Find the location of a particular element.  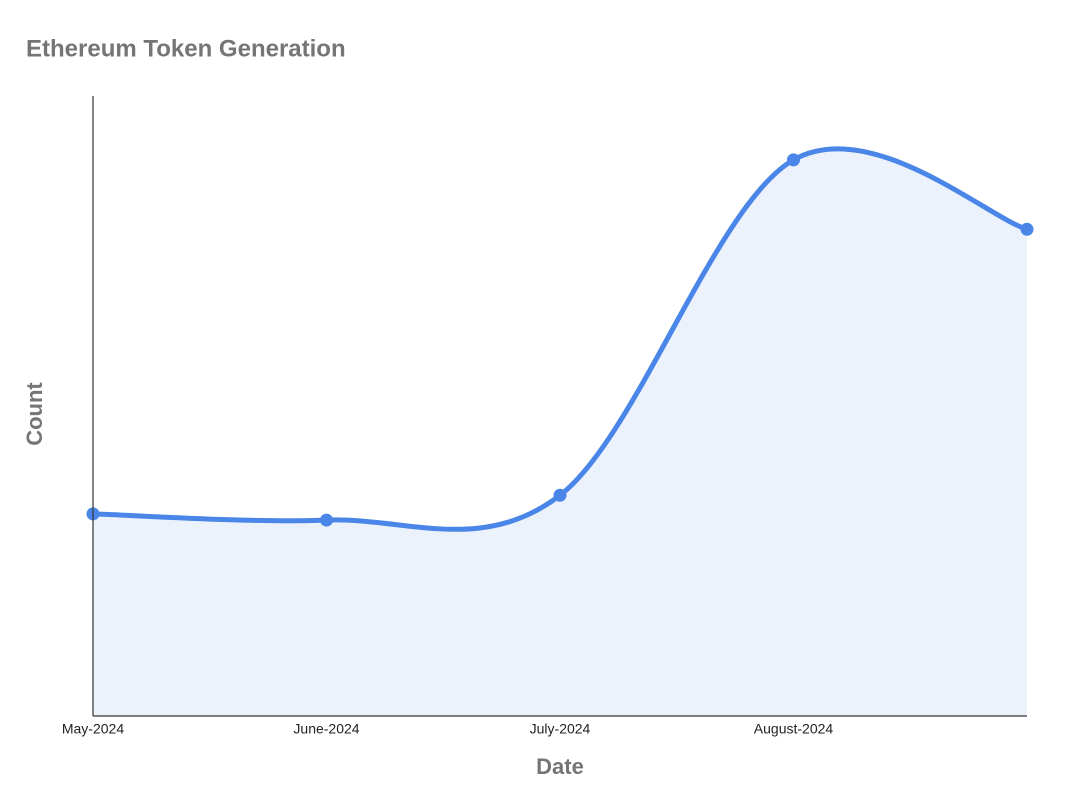

x-tick-label: May-2024 is located at coordinates (93, 729).